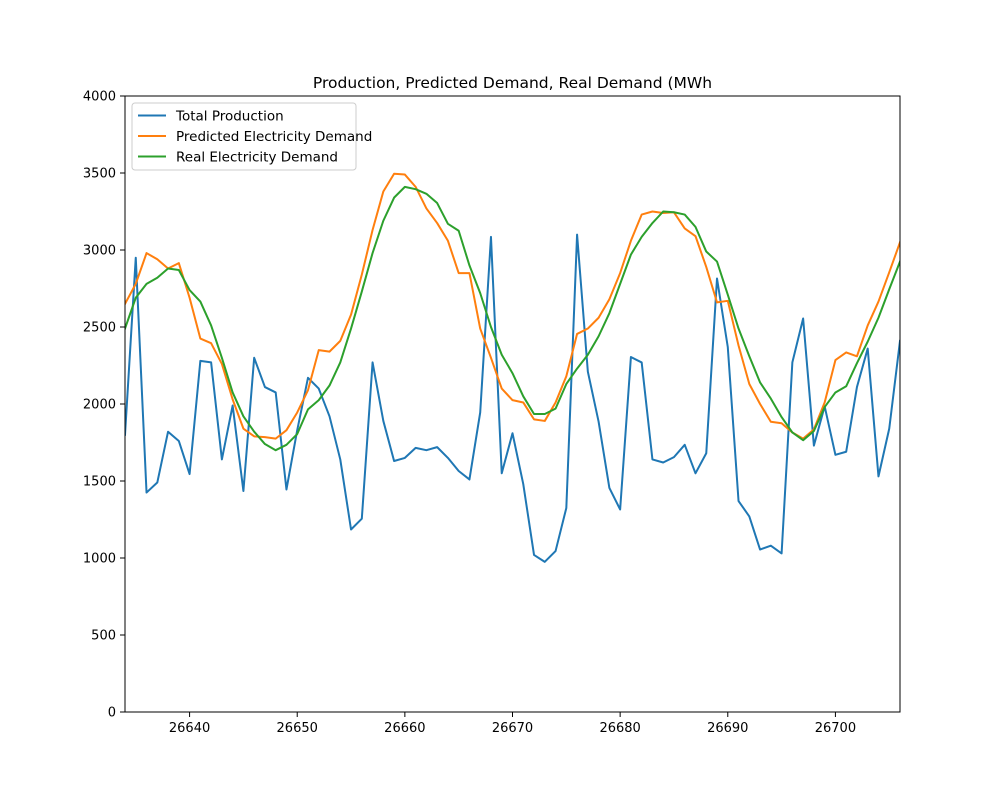 The height and width of the screenshot is (800, 1000). Describe the element at coordinates (274, 137) in the screenshot. I see `legend-label-1: Predicted Electricity Demand` at that location.